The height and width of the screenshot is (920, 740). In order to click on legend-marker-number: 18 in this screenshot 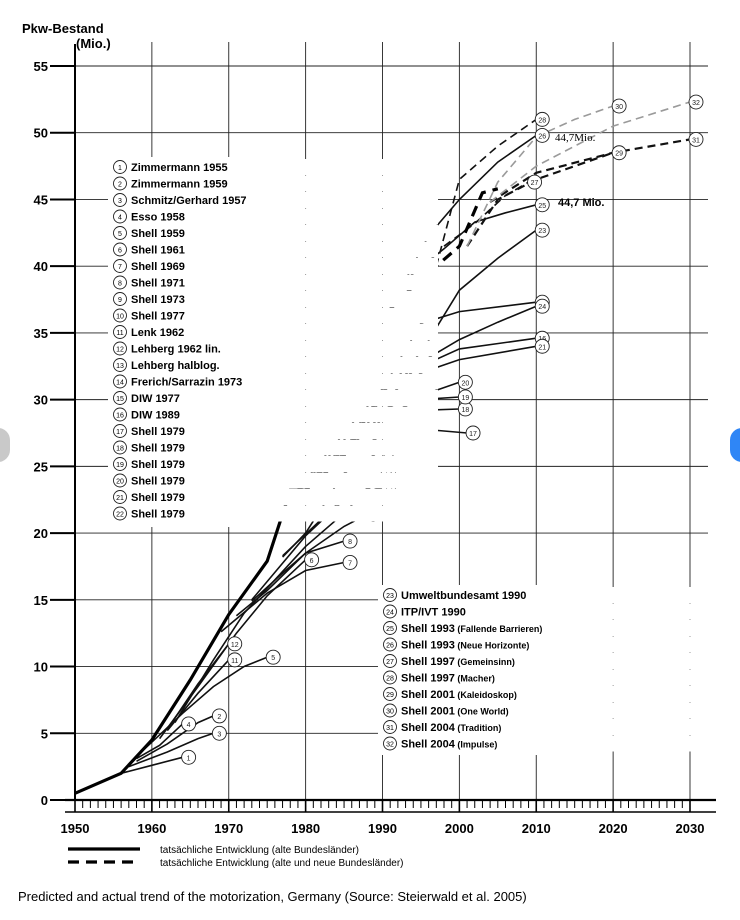, I will do `click(120, 449)`.